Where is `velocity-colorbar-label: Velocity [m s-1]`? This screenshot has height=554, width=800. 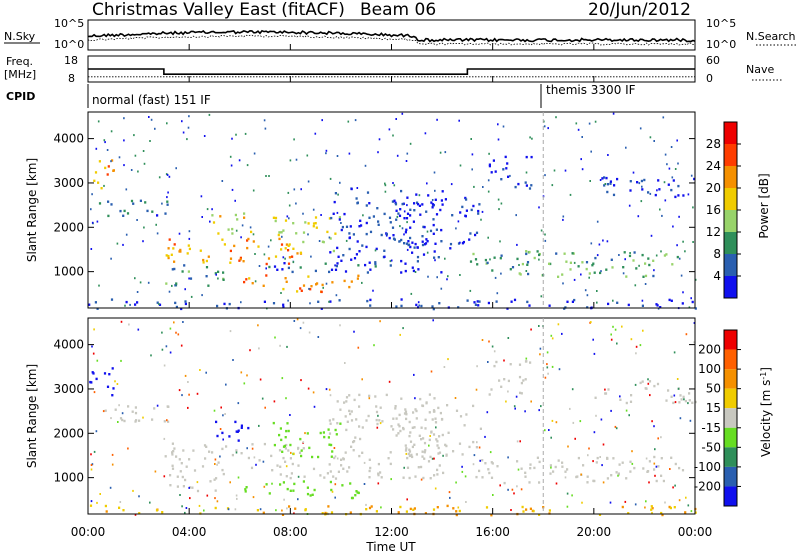 velocity-colorbar-label: Velocity [m s-1] is located at coordinates (766, 412).